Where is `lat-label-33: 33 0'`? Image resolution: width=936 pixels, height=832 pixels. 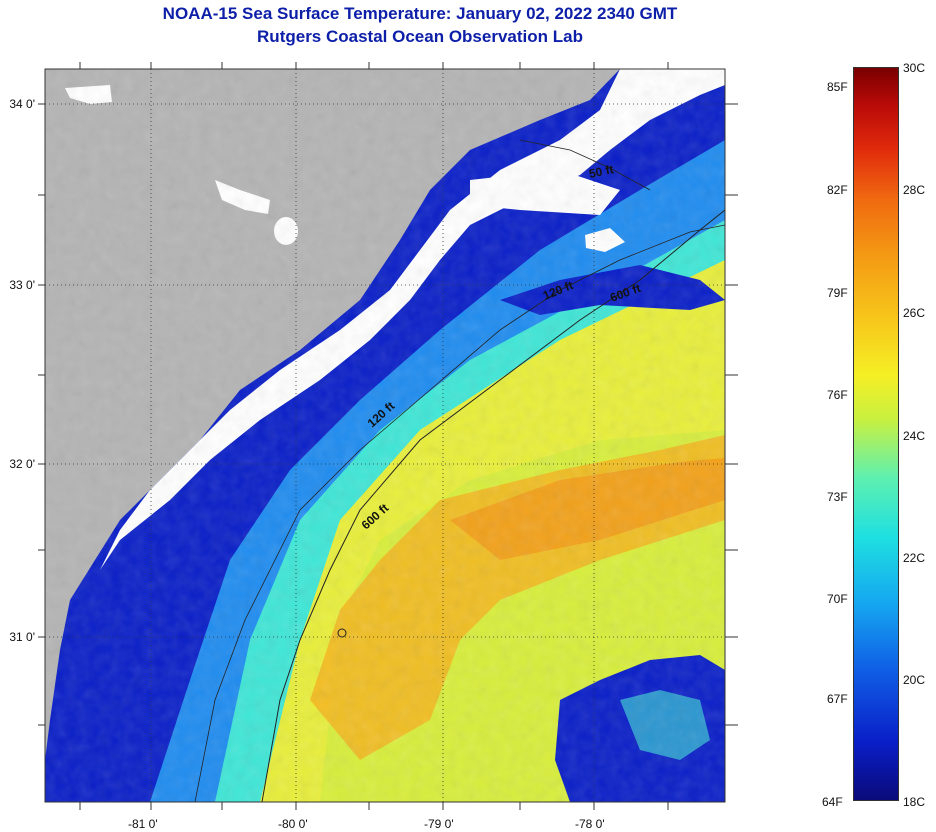
lat-label-33: 33 0' is located at coordinates (22, 285).